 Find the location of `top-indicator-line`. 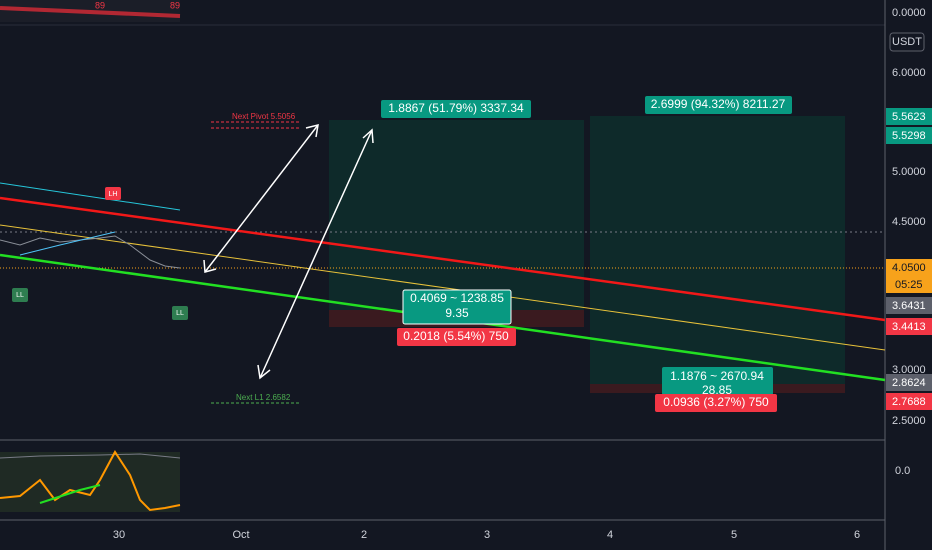

top-indicator-line is located at coordinates (90, 12).